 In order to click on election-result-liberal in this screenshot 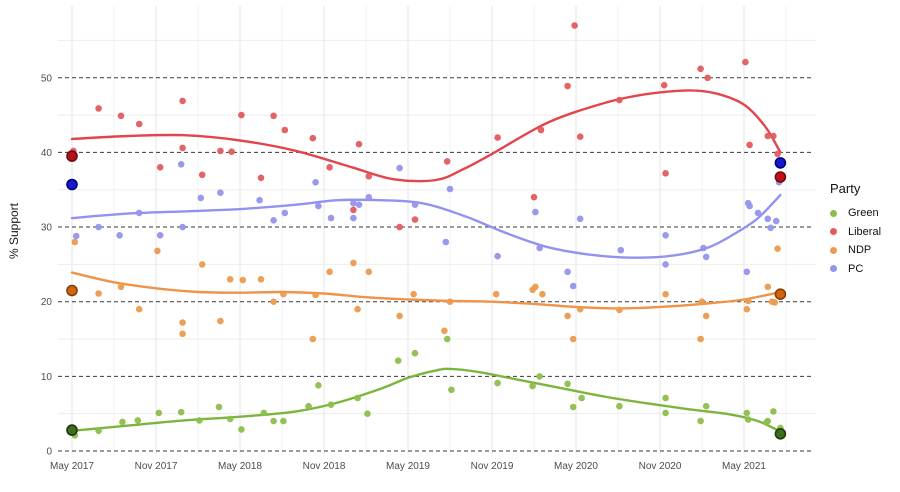, I will do `click(780, 177)`.